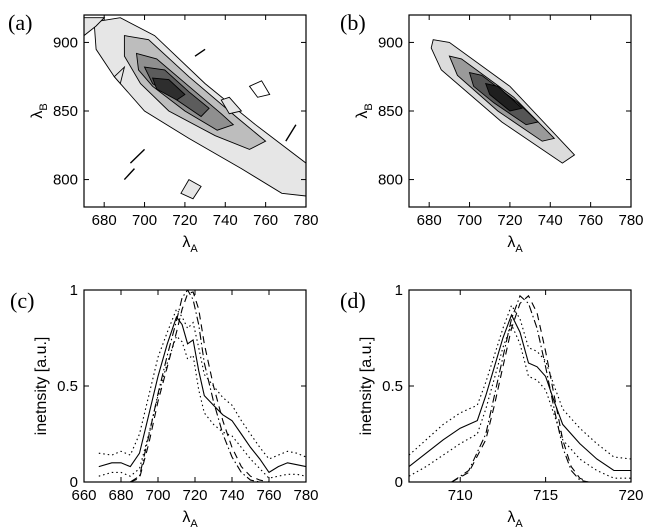 The height and width of the screenshot is (531, 654). I want to click on axes-frame, so click(520, 386).